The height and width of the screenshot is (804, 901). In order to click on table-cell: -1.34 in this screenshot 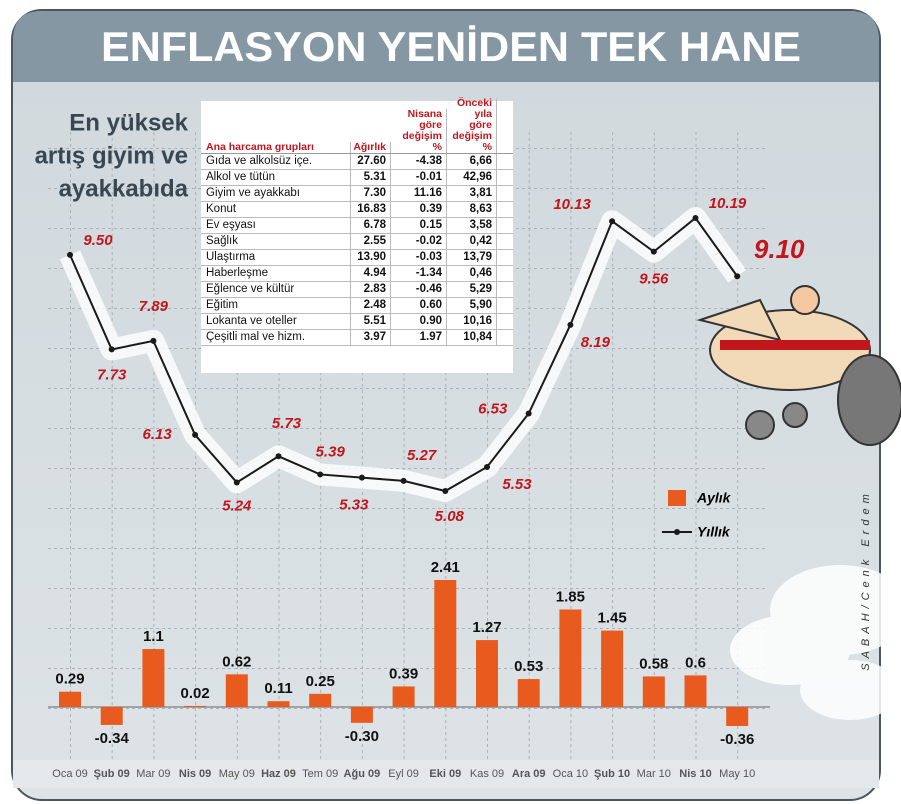, I will do `click(419, 273)`.